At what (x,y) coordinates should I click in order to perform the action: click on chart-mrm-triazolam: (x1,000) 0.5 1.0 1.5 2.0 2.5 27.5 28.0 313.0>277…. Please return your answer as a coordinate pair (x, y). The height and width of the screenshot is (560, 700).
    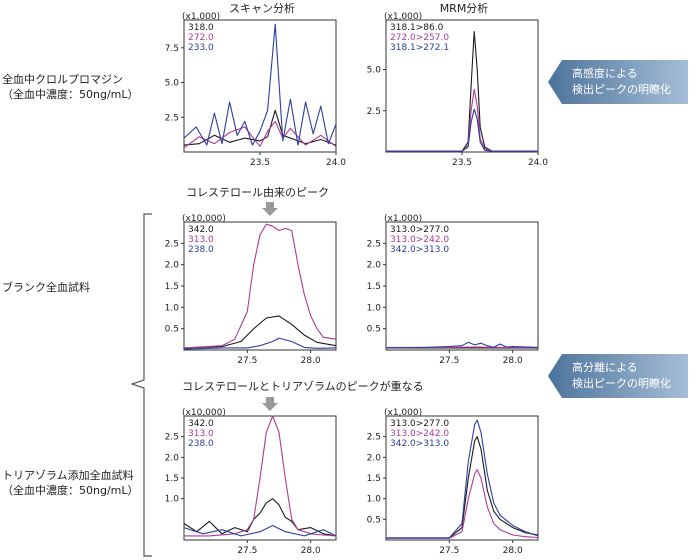
    Looking at the image, I should click on (453, 482).